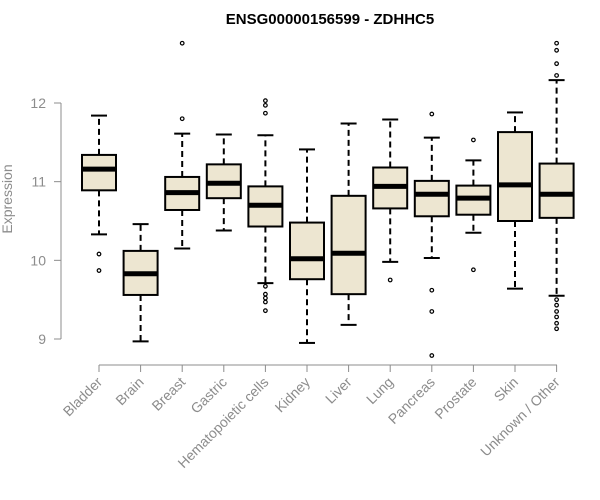 Image resolution: width=600 pixels, height=500 pixels. Describe the element at coordinates (38, 103) in the screenshot. I see `y-tick-label: 12` at that location.